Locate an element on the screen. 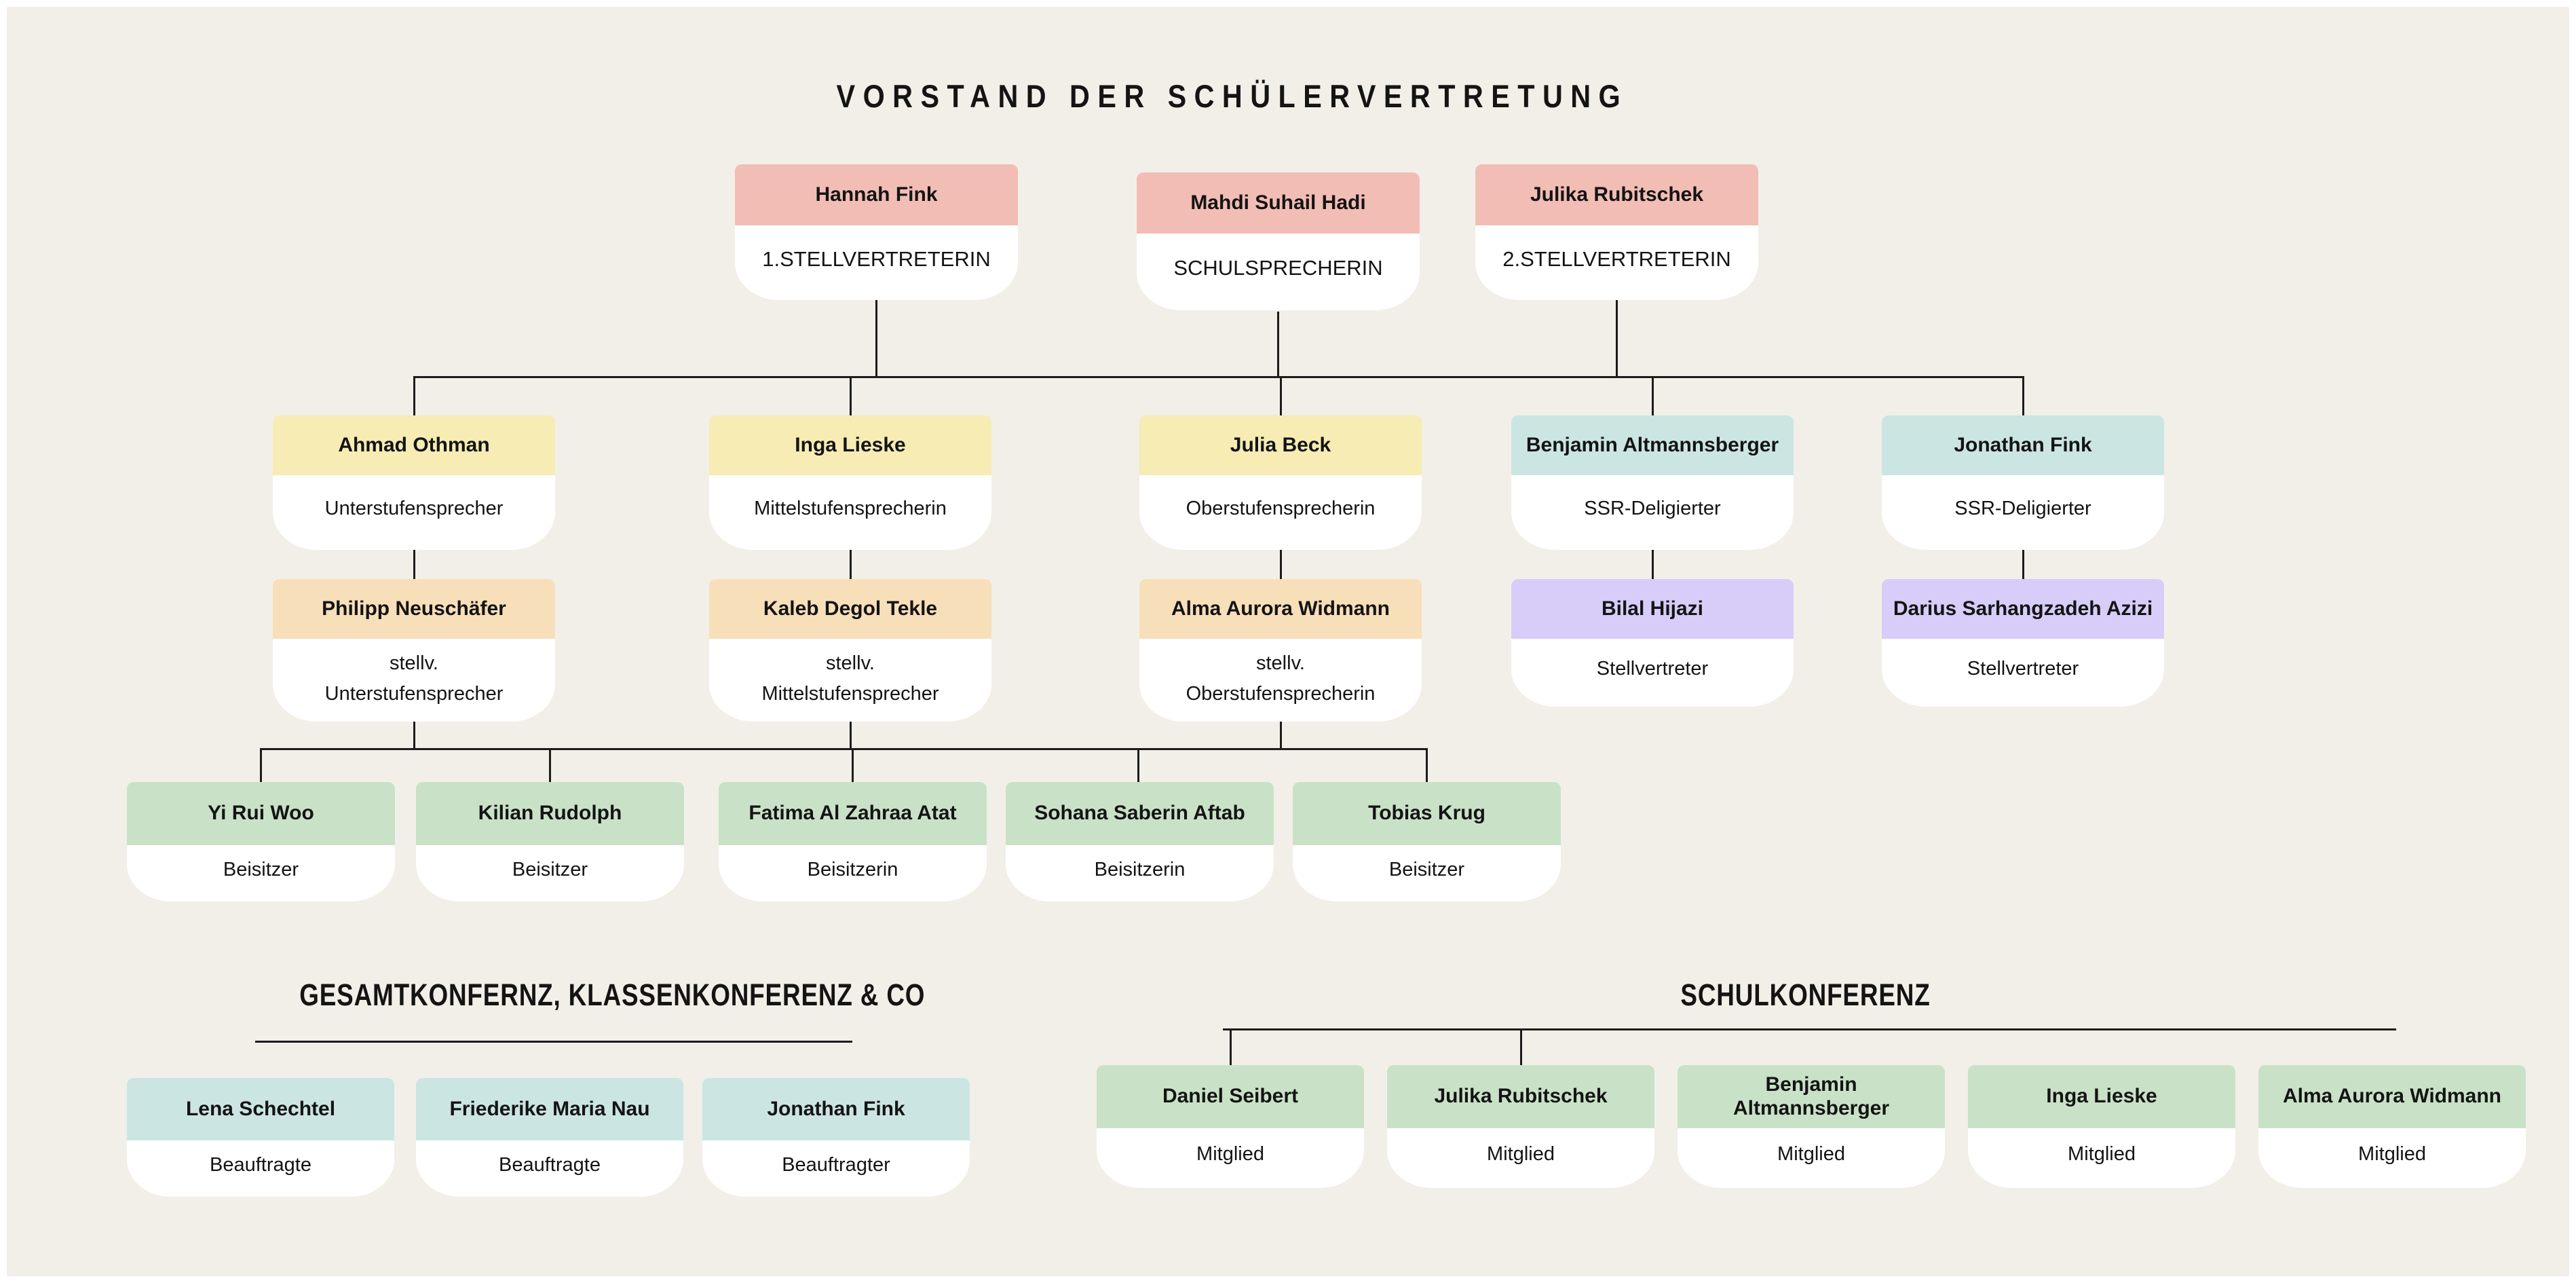 Image resolution: width=2576 pixels, height=1283 pixels. card-role-jonathan-fink: SSR-Deligierter is located at coordinates (2023, 512).